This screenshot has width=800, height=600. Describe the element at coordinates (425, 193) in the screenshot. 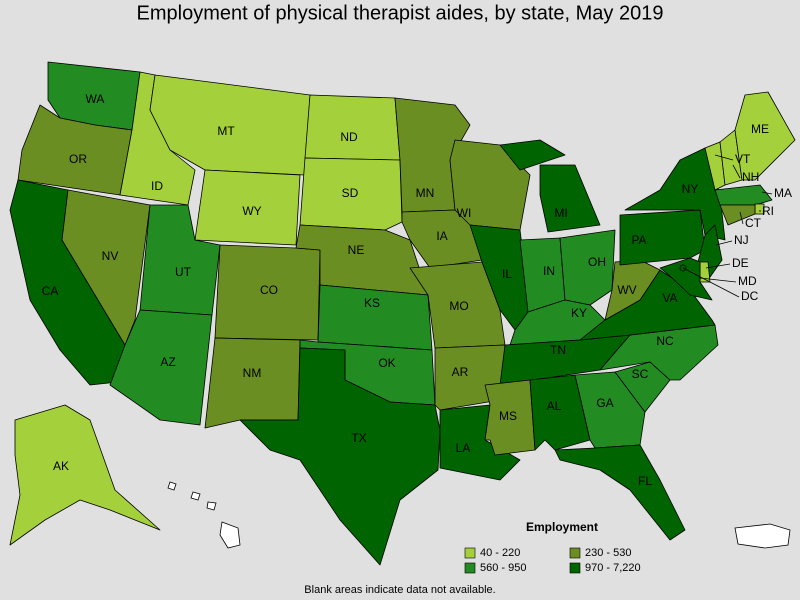

I see `state-label: MN` at that location.